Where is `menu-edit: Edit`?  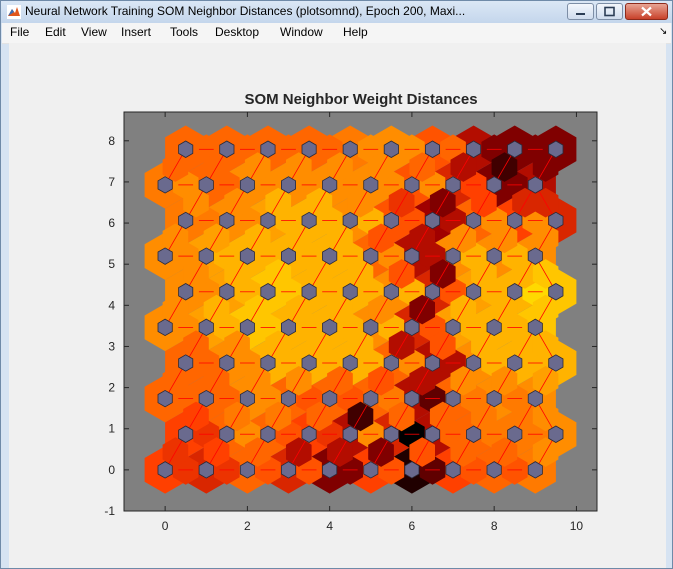
menu-edit: Edit is located at coordinates (55, 32).